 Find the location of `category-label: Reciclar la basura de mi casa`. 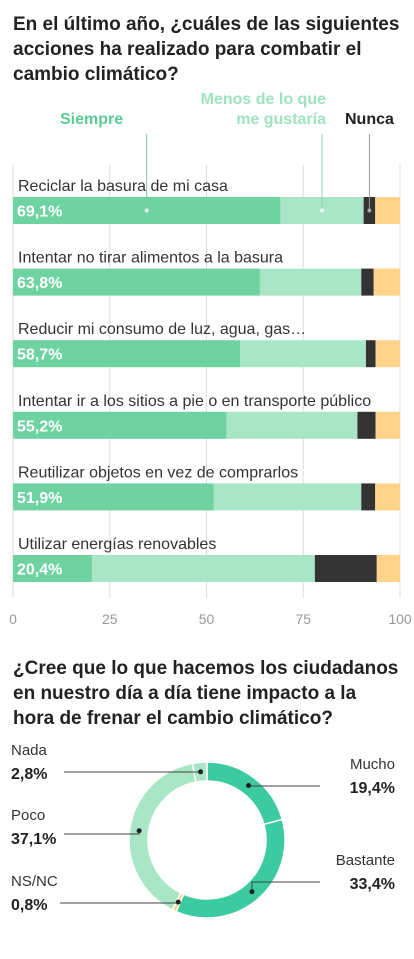

category-label: Reciclar la basura de mi casa is located at coordinates (123, 186).